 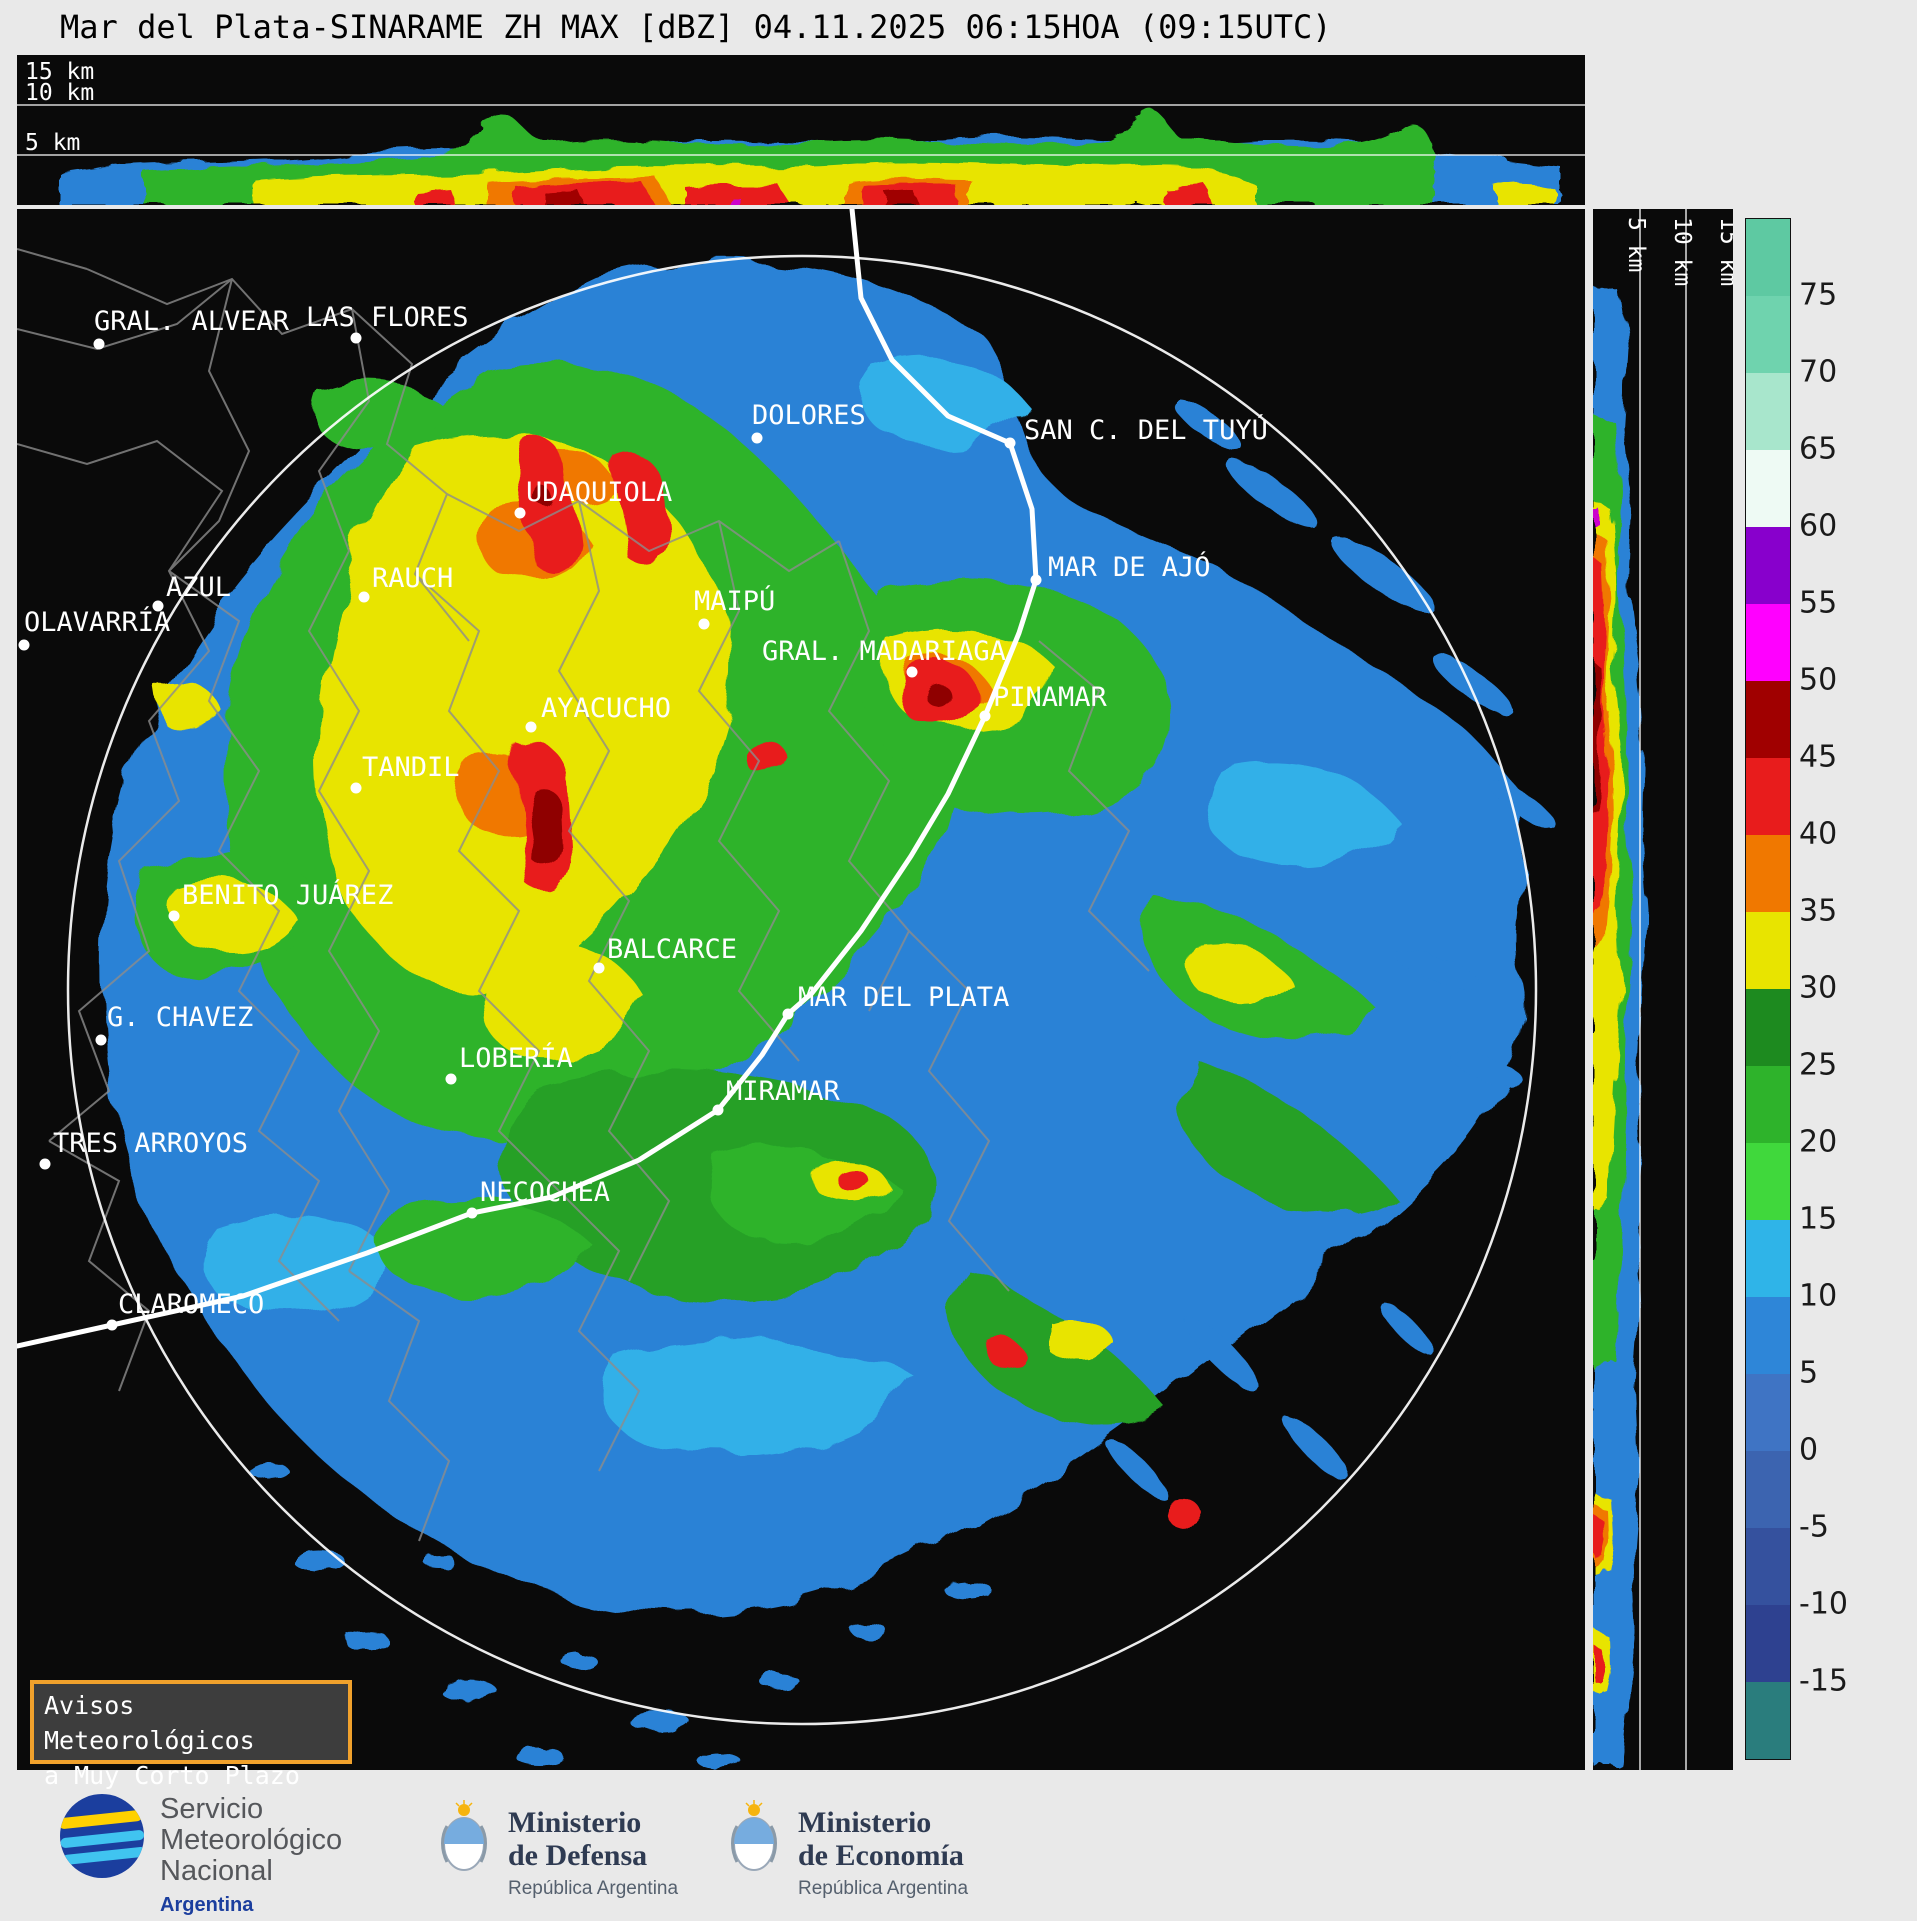 I want to click on city-marker: AYACUCHO, so click(x=598, y=713).